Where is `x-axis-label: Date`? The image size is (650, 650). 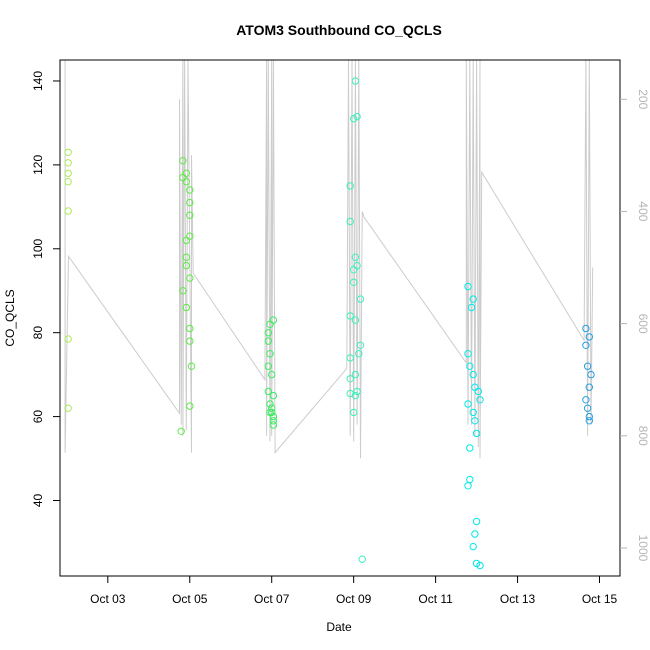
x-axis-label: Date is located at coordinates (339, 627).